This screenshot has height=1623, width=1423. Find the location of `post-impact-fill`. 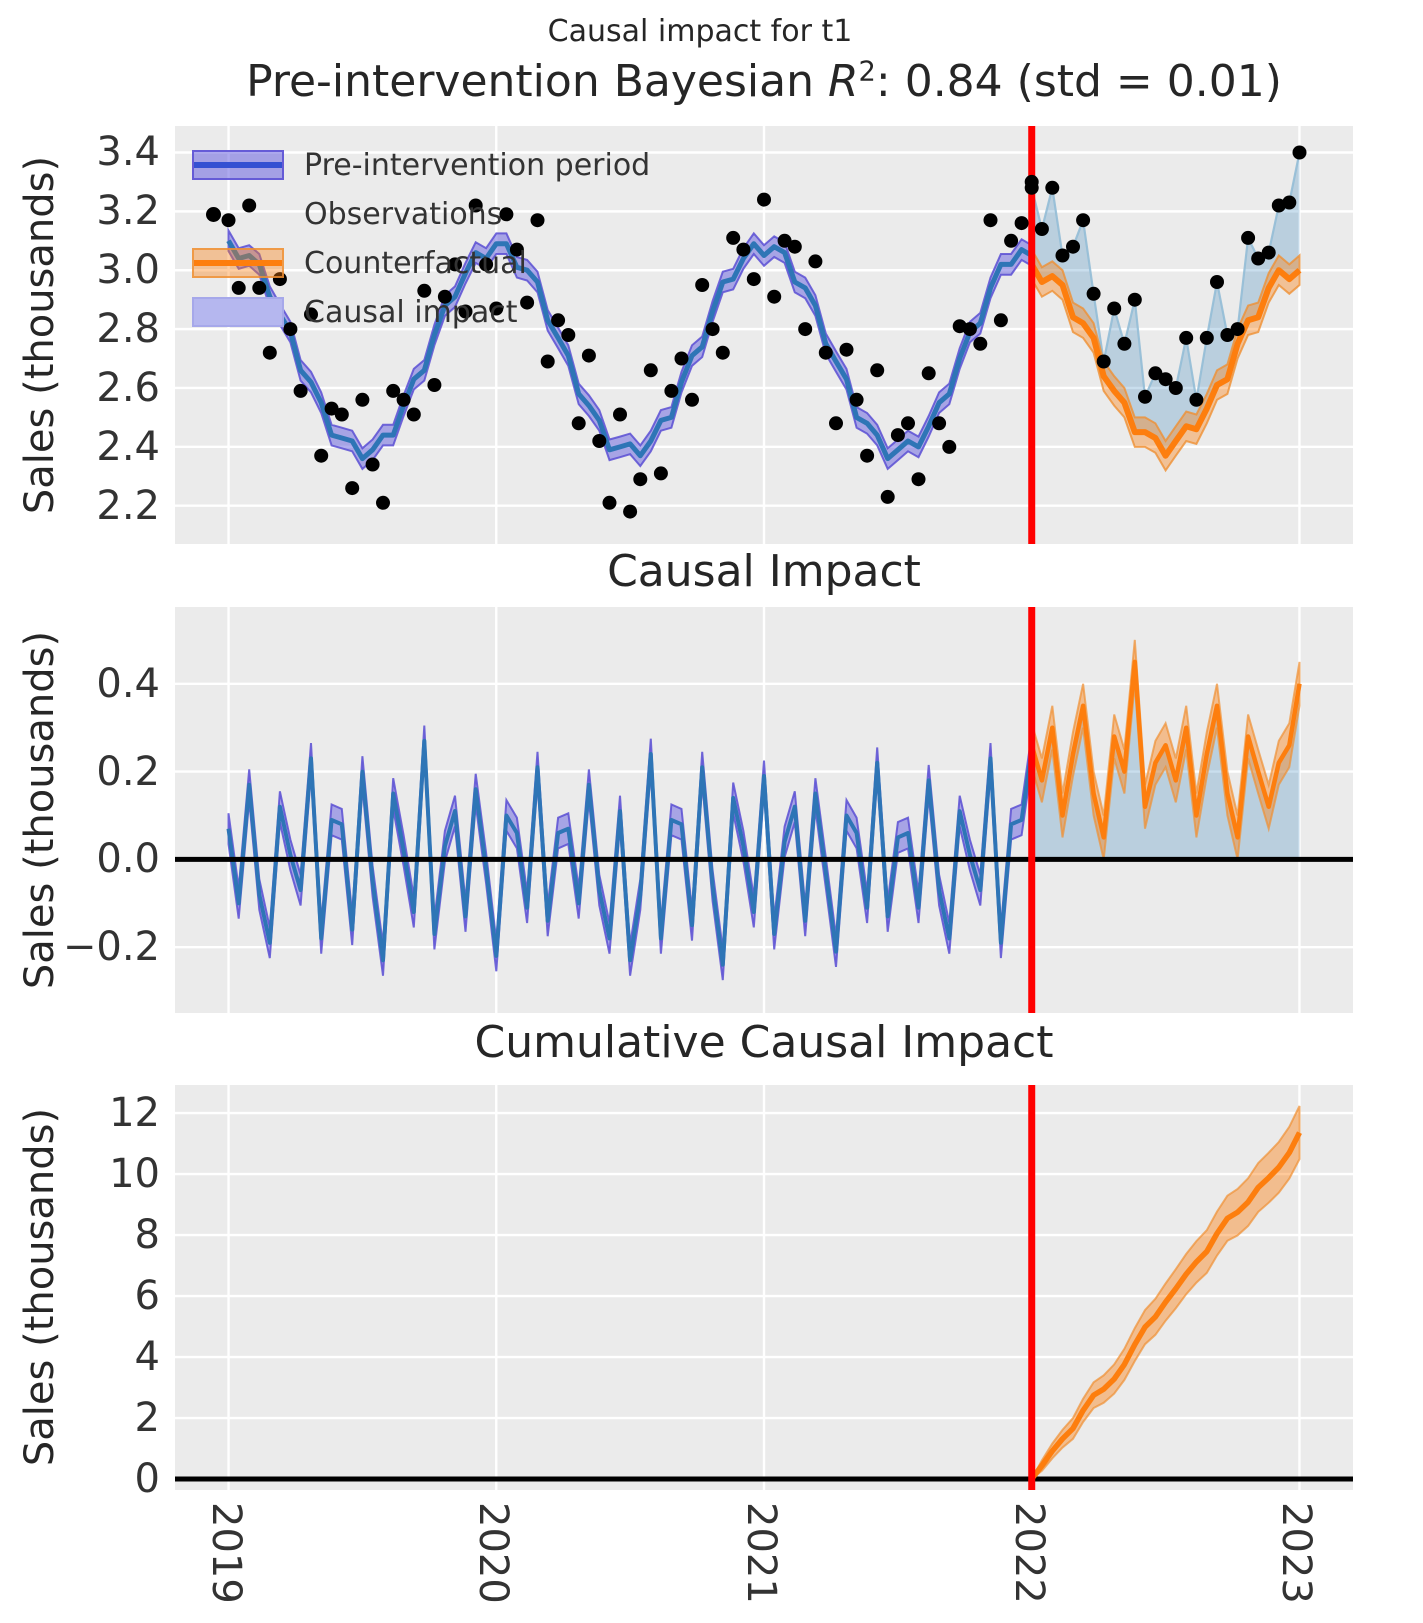

post-impact-fill is located at coordinates (1165, 760).